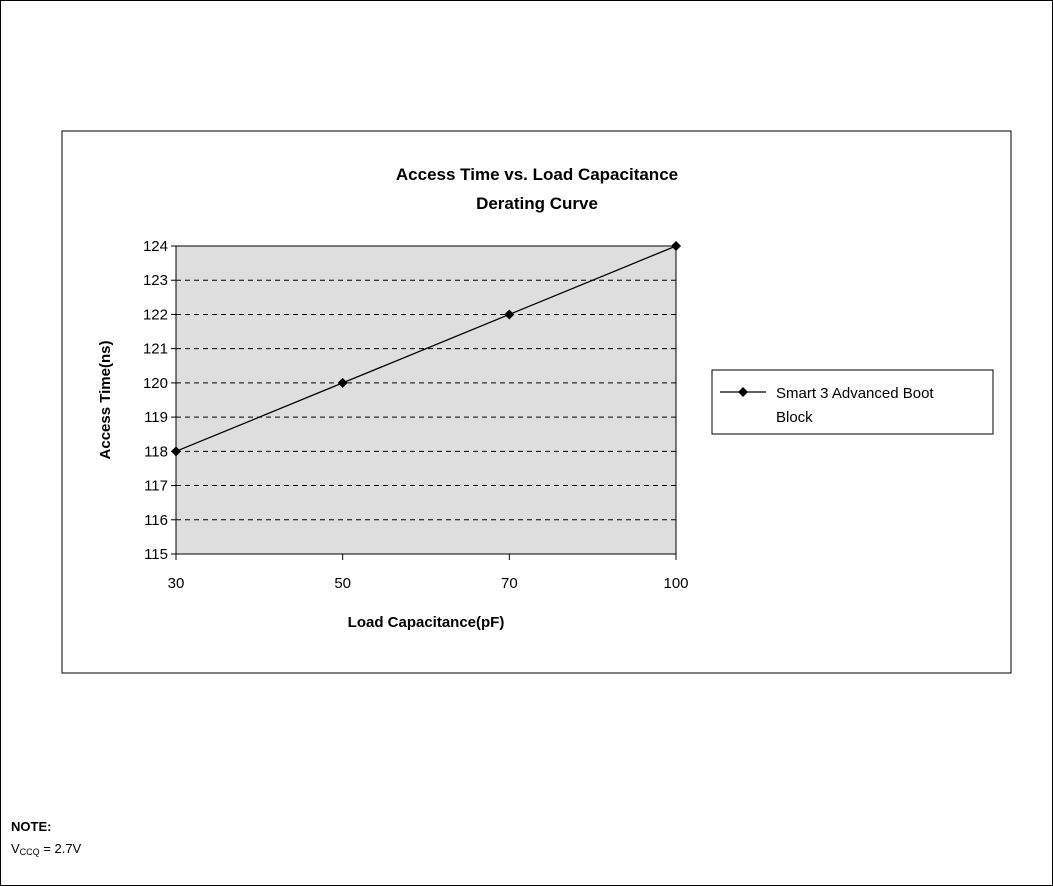 This screenshot has width=1053, height=886. Describe the element at coordinates (156, 417) in the screenshot. I see `y-tick-label: 119` at that location.